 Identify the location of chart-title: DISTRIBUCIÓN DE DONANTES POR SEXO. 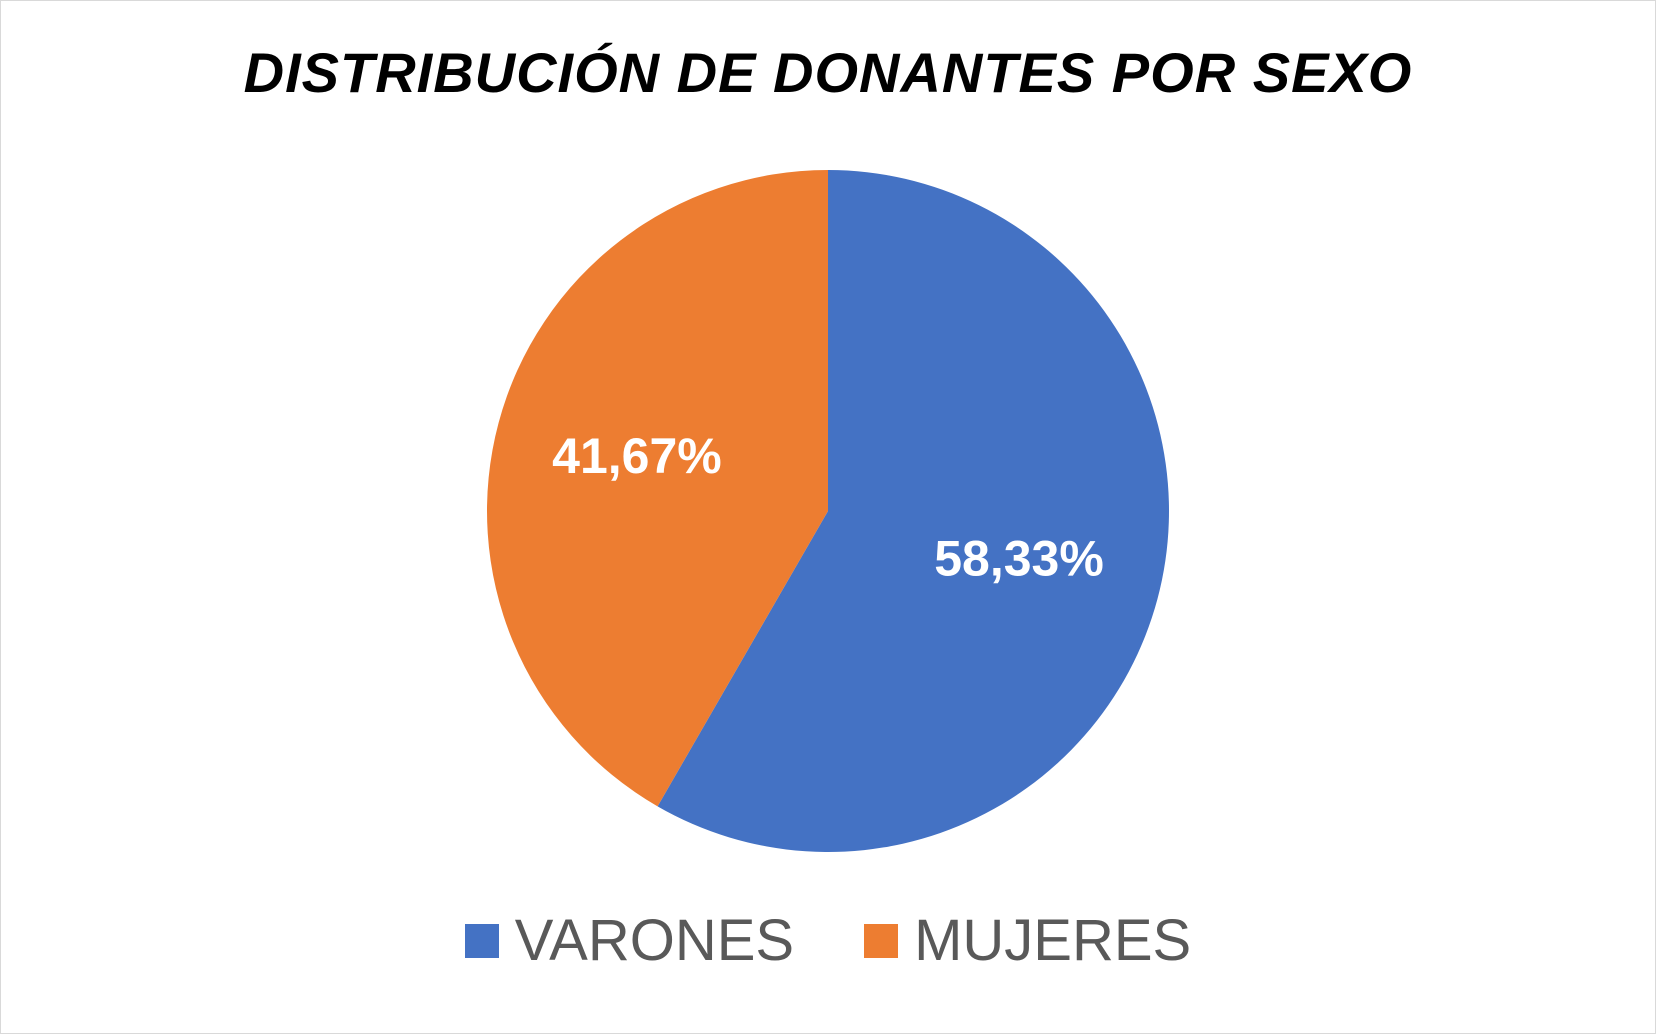
(828, 72).